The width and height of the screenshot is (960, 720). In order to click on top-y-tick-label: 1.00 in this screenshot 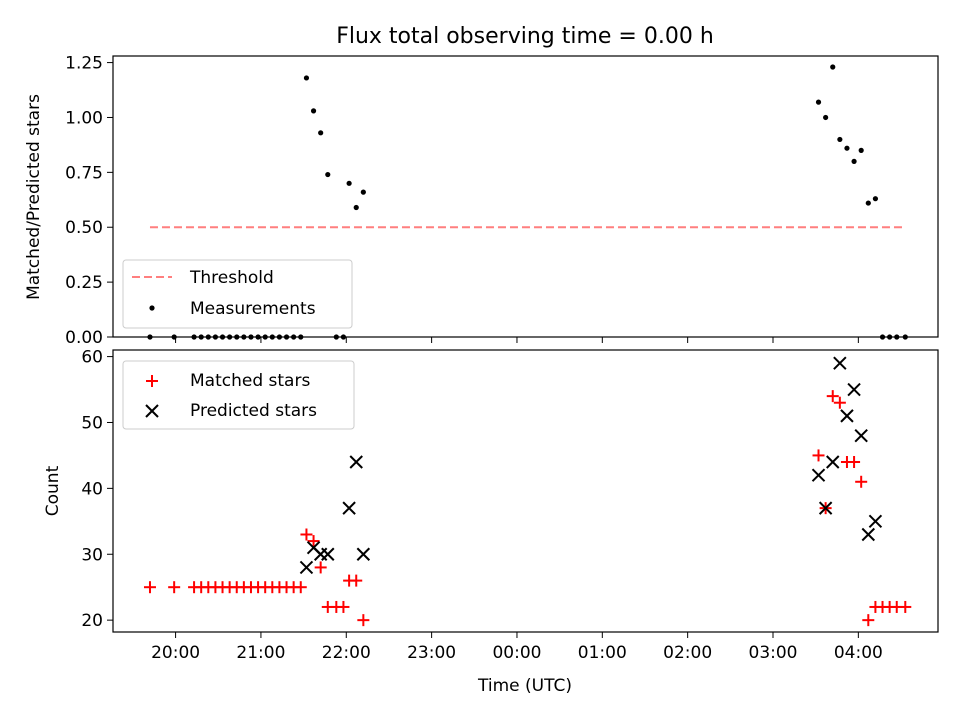, I will do `click(84, 118)`.